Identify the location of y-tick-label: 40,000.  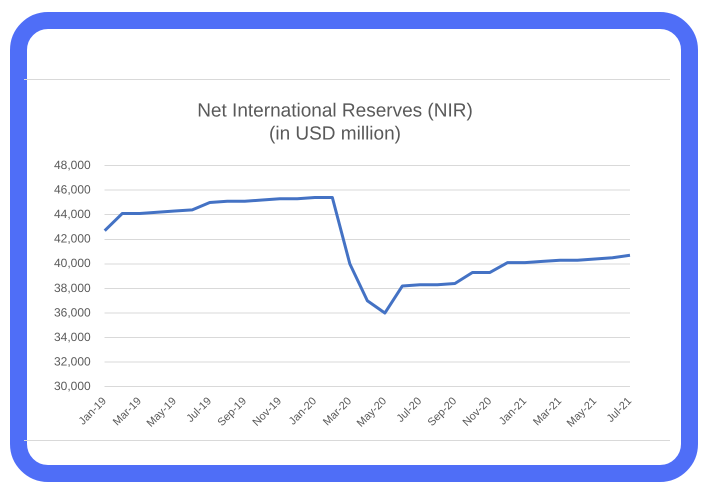
(73, 263).